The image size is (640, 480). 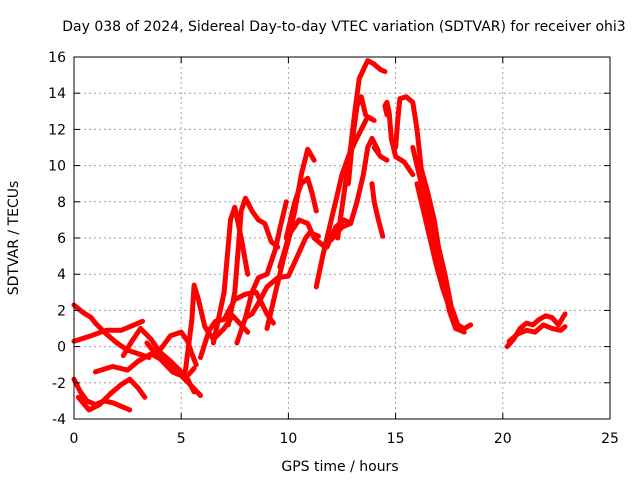 What do you see at coordinates (345, 202) in the screenshot?
I see `data-series-s18` at bounding box center [345, 202].